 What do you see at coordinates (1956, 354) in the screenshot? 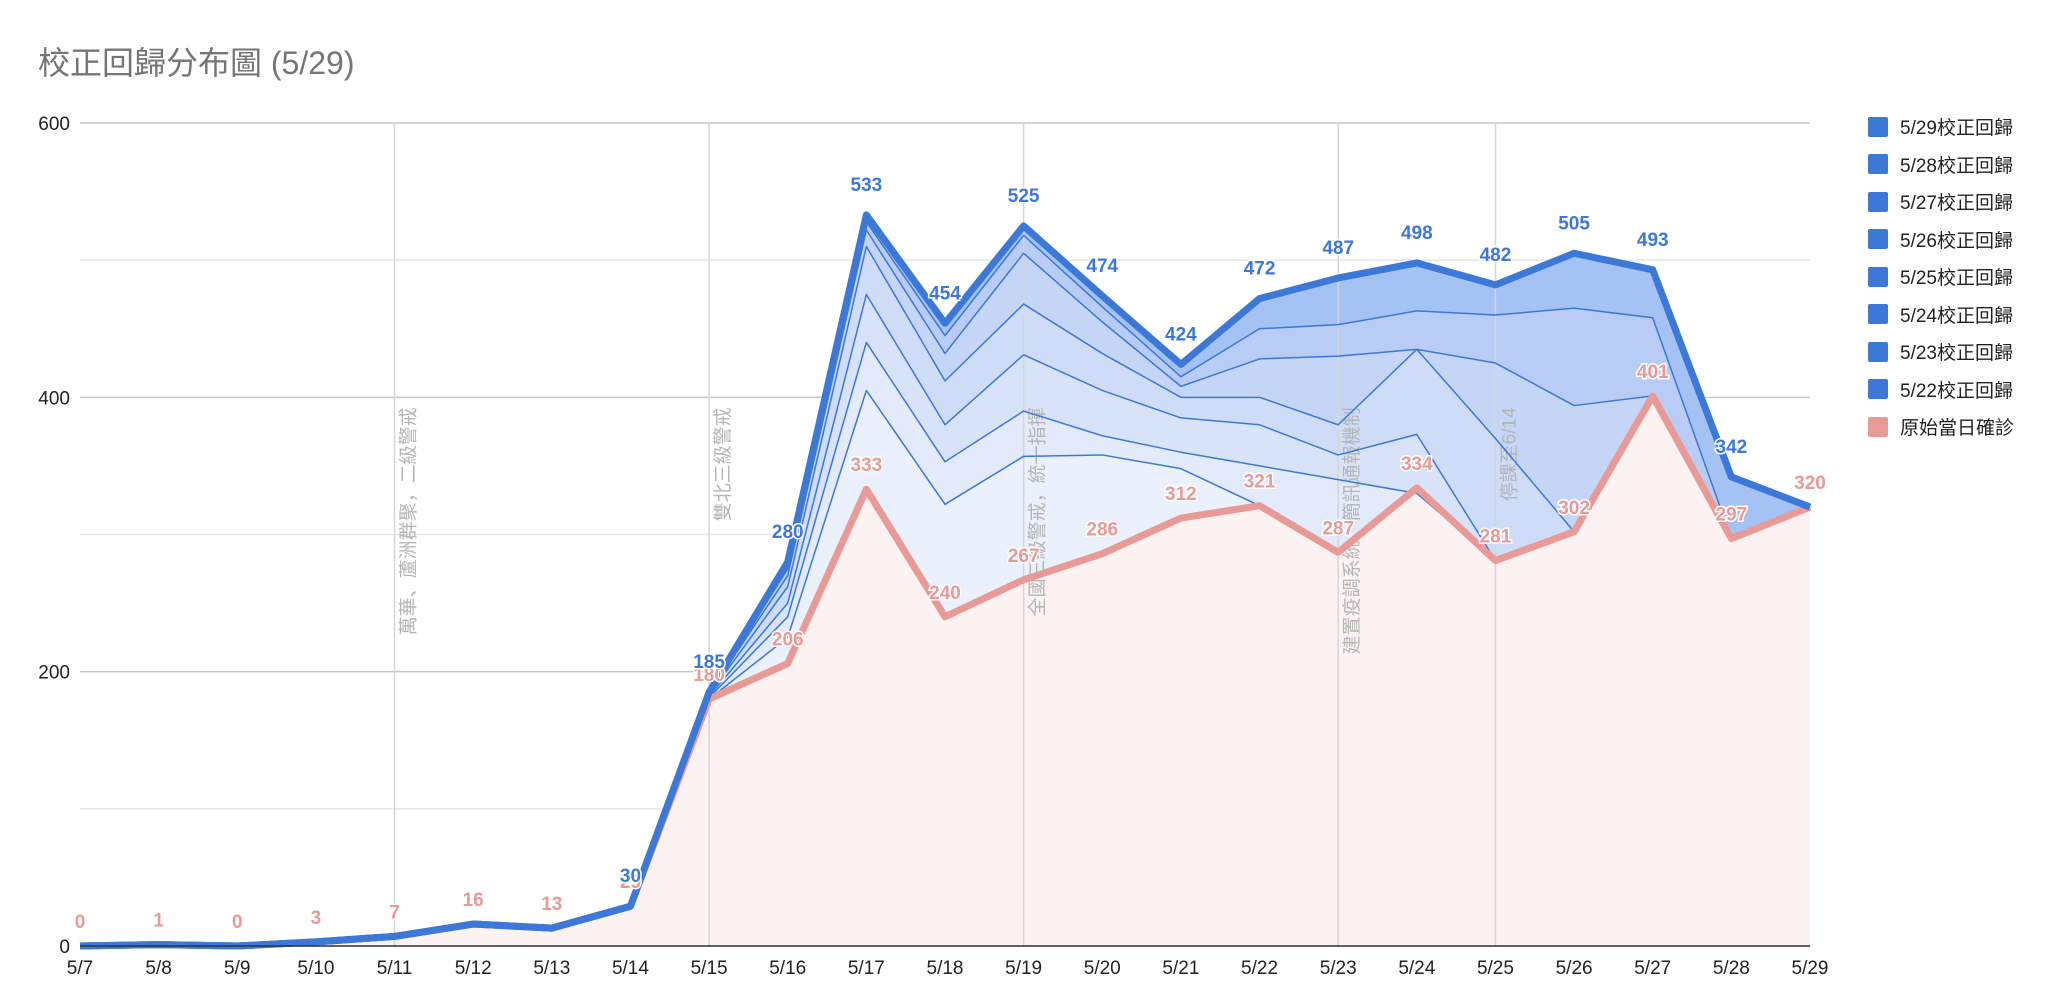
I see `legend-label: 5/23校正回歸` at bounding box center [1956, 354].